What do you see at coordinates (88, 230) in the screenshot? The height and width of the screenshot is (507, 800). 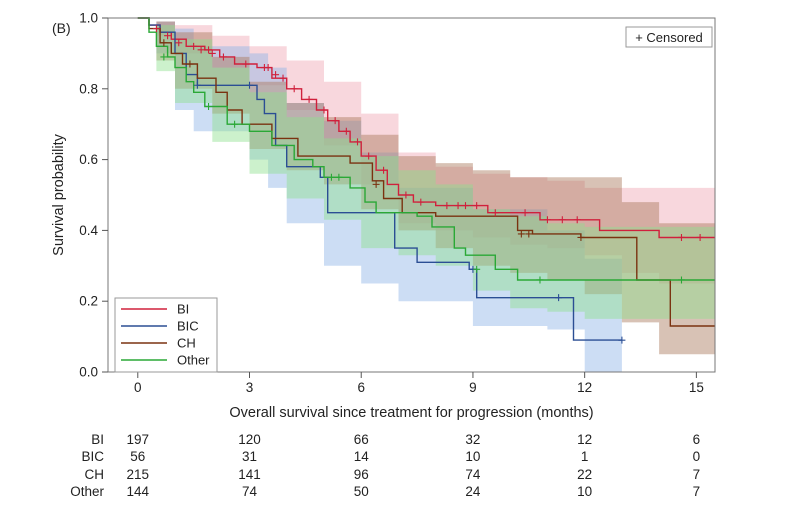 I see `y-tick-label: 0.4` at bounding box center [88, 230].